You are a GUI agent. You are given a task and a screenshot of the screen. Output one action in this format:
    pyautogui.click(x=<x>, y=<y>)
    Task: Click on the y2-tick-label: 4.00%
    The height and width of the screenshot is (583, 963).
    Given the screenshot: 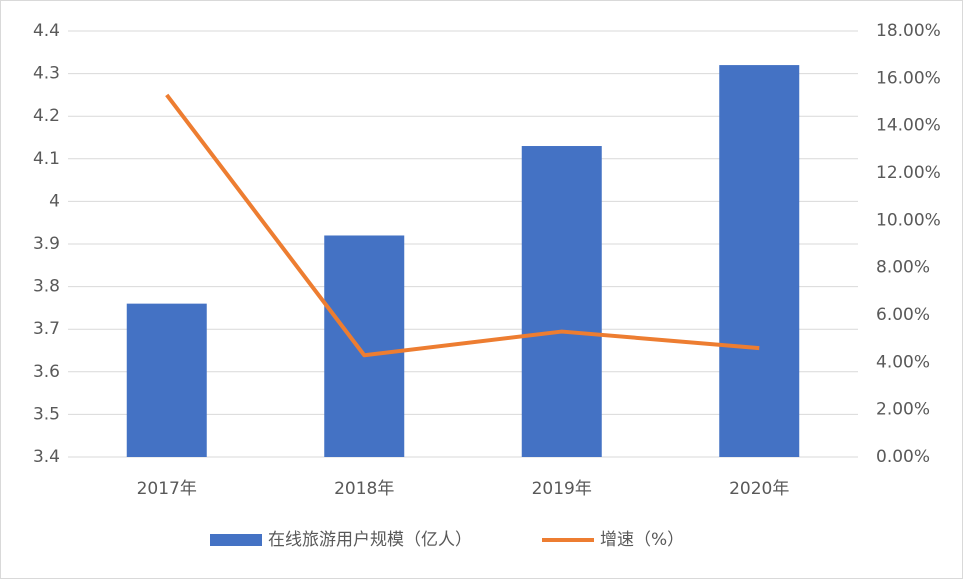 What is the action you would take?
    pyautogui.click(x=903, y=362)
    